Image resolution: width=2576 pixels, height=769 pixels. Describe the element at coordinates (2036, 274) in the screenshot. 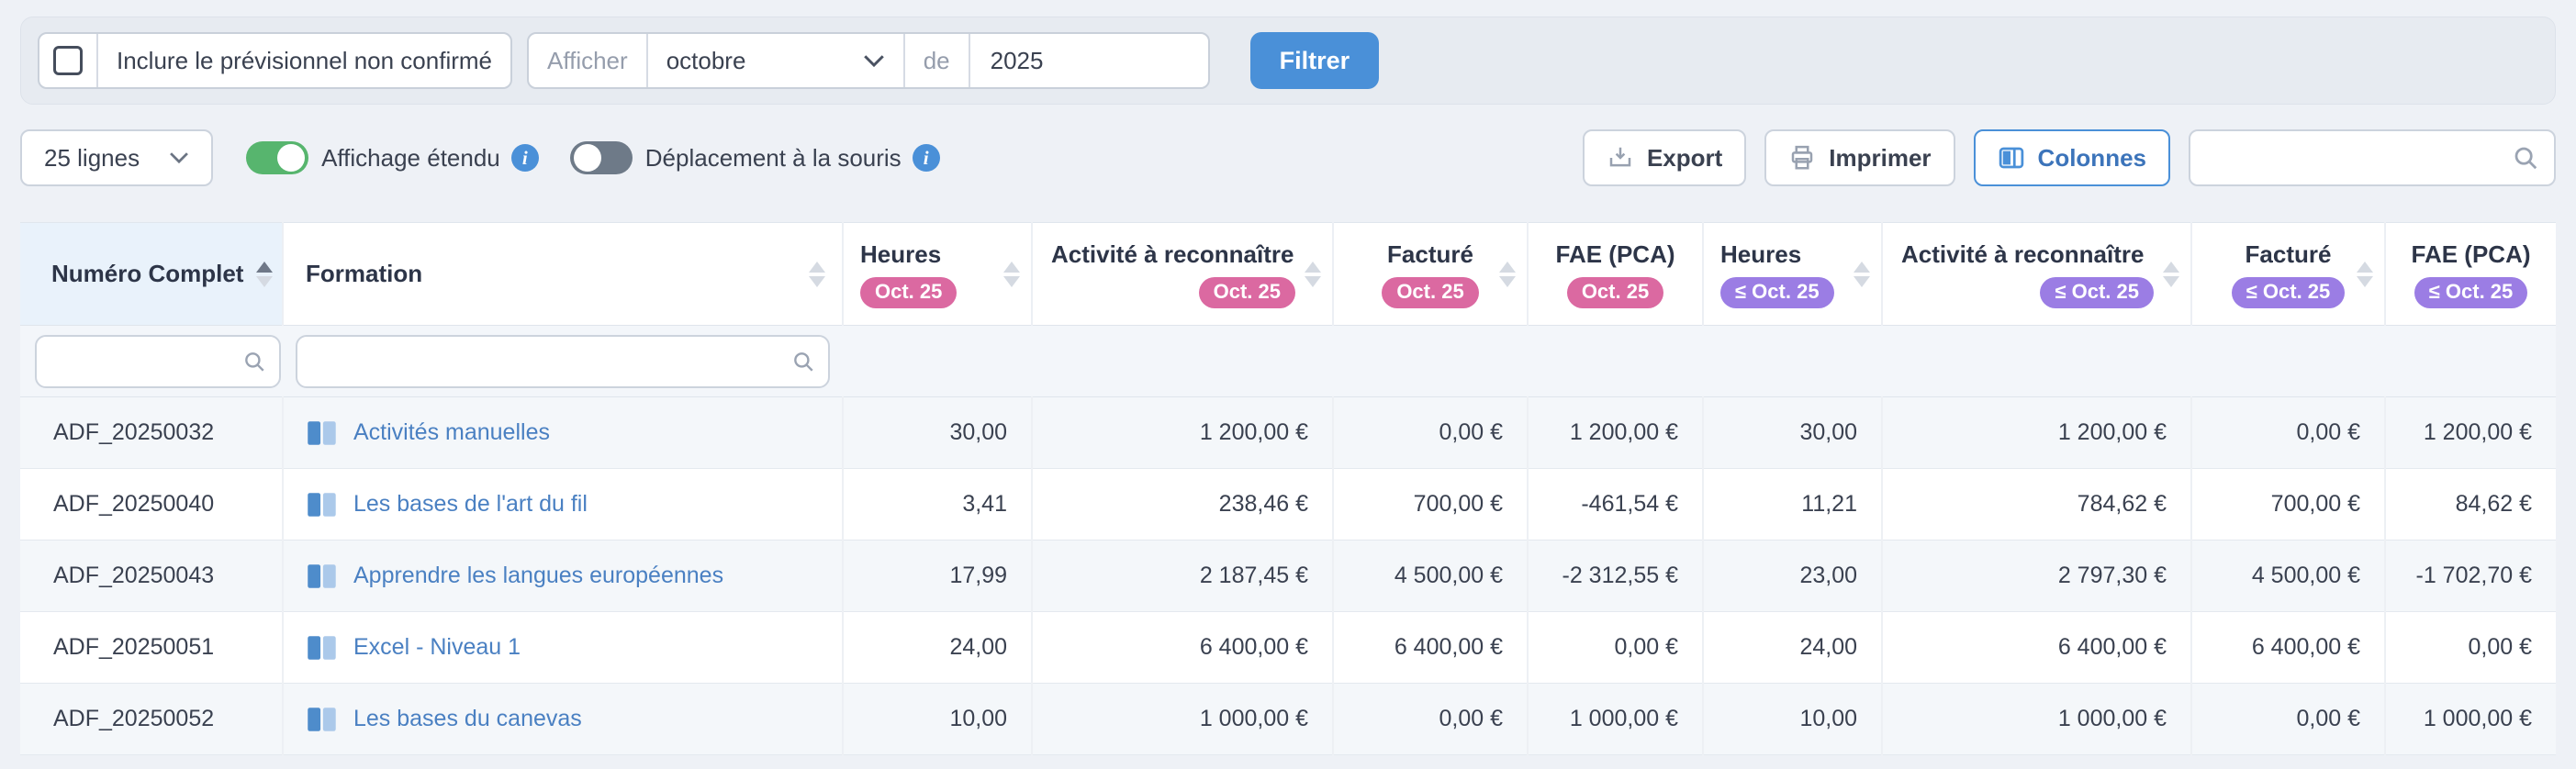

I see `column-header-activite-a-reconnaitre-cumul-oct-25: Activité à reconnaître ≤ Oct. 25` at that location.